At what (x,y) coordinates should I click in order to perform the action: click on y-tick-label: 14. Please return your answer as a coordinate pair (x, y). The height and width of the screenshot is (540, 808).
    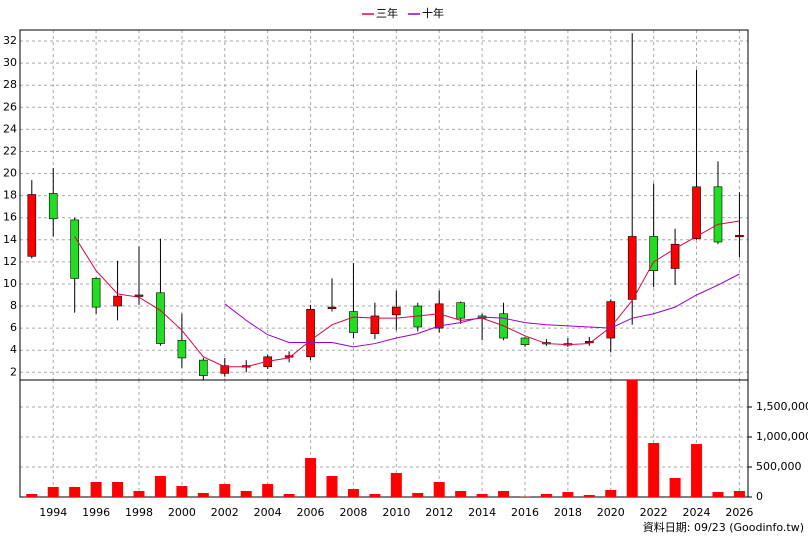
    Looking at the image, I should click on (10, 239).